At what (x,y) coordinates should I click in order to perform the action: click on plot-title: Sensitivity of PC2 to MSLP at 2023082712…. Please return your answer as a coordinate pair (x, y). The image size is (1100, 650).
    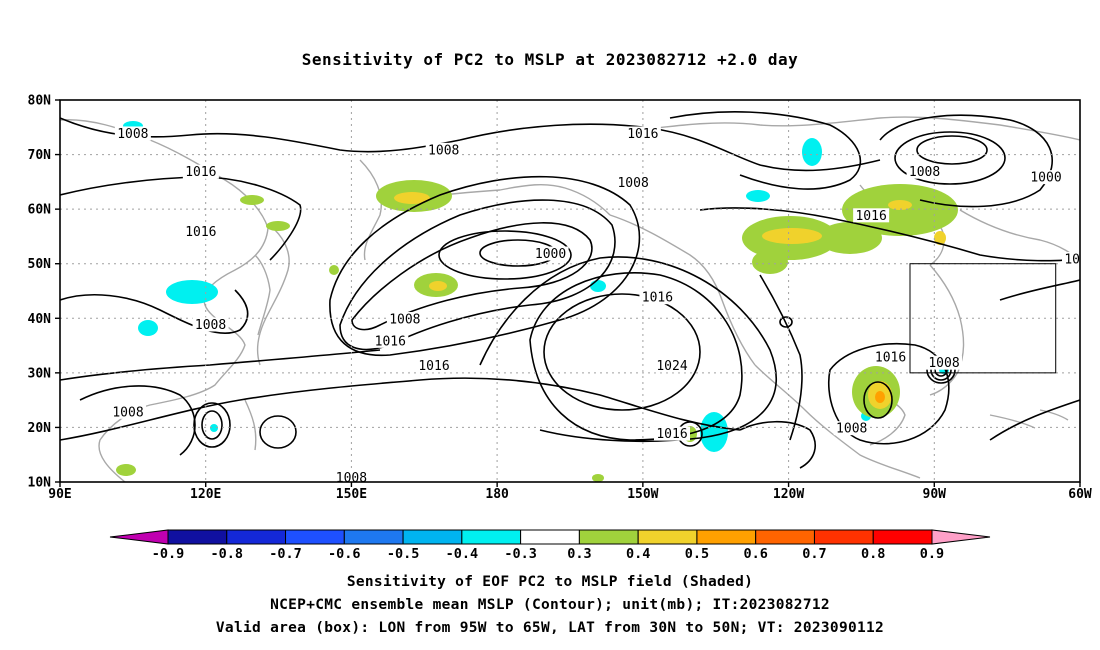
    Looking at the image, I should click on (550, 59).